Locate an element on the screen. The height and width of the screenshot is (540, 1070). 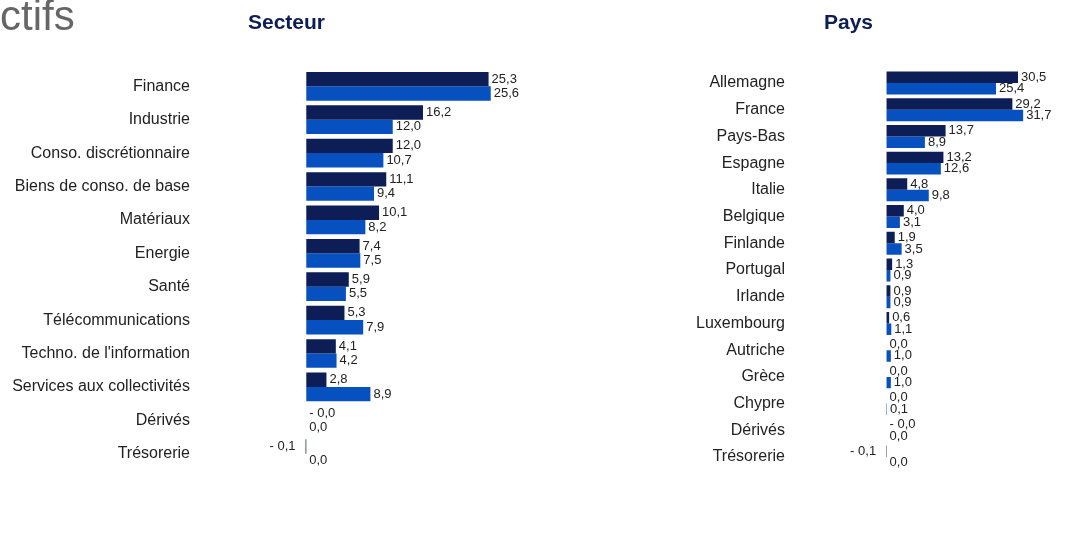
y-tick-label: Autriche is located at coordinates (756, 349).